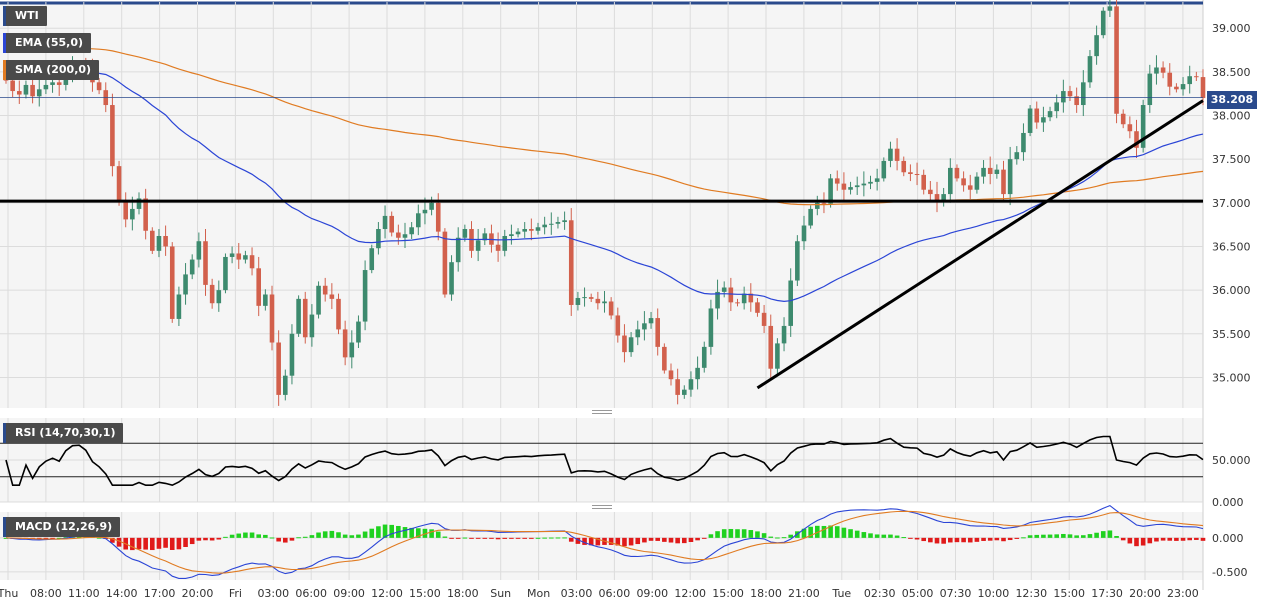  I want to click on ema-indicator-tag: EMA (55,0), so click(47, 43).